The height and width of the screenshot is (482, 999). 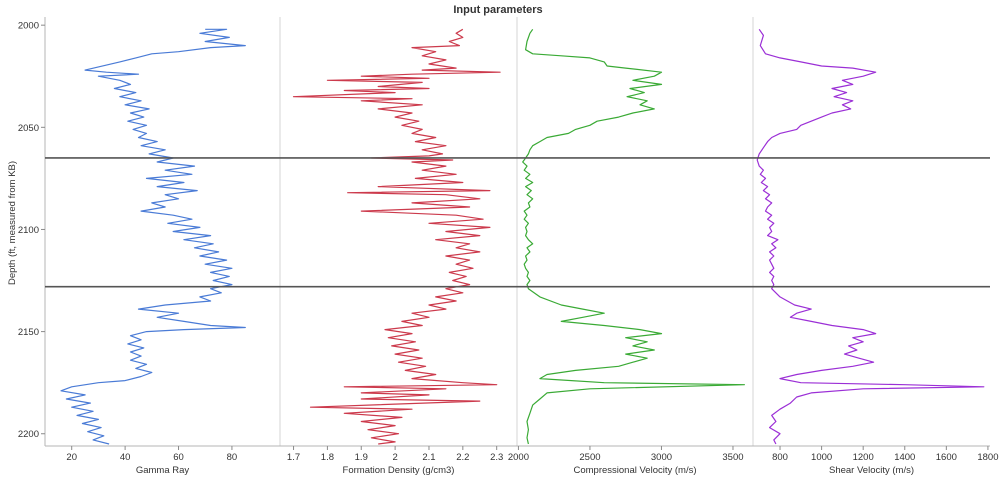 I want to click on gamma-ray-x-tick-label-3: 80, so click(x=232, y=457).